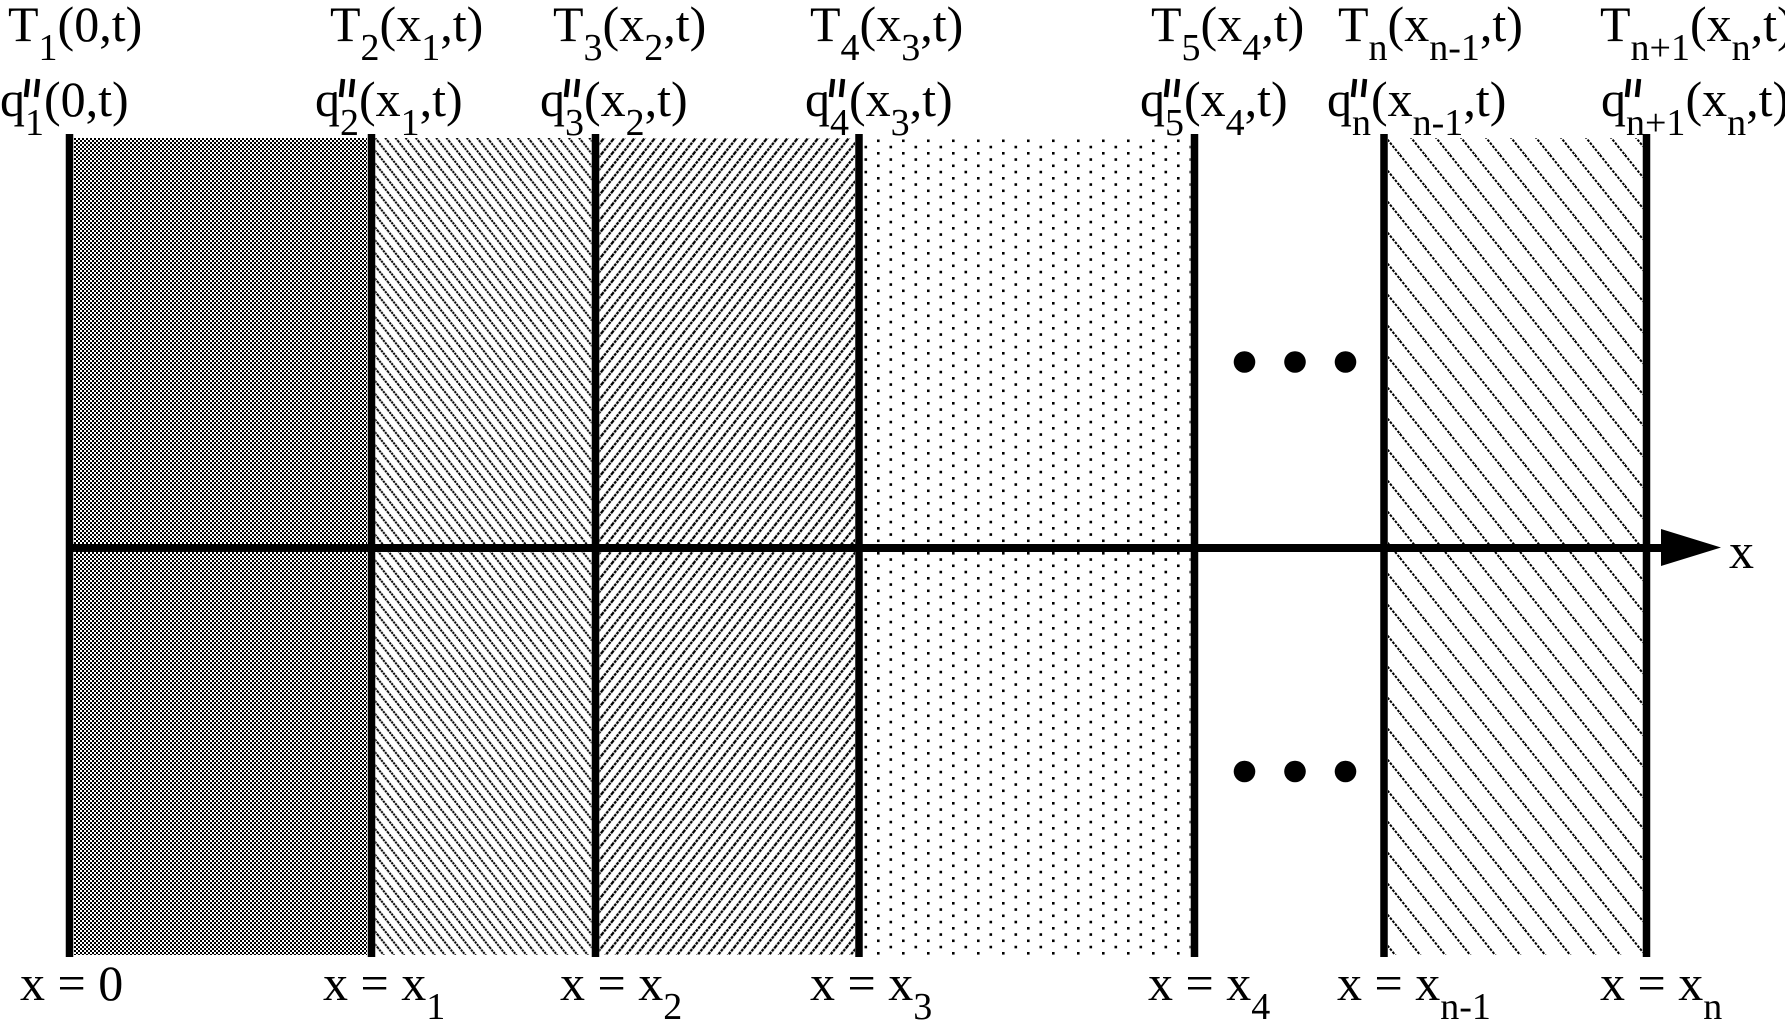 The height and width of the screenshot is (1021, 1785). I want to click on svg-text: x = x3, so click(871, 988).